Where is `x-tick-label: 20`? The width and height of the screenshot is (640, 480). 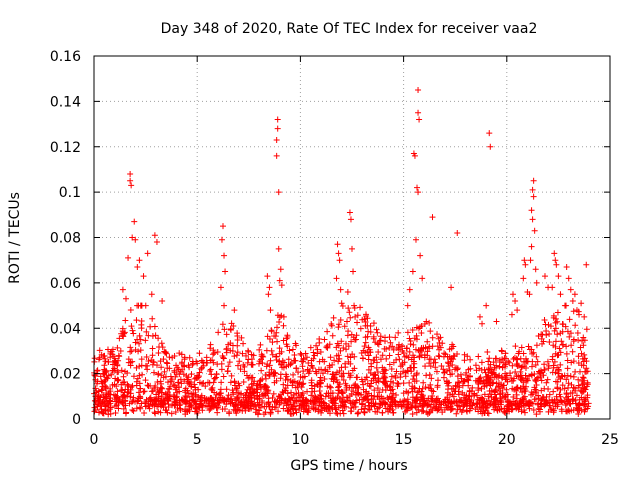
x-tick-label: 20 is located at coordinates (507, 440).